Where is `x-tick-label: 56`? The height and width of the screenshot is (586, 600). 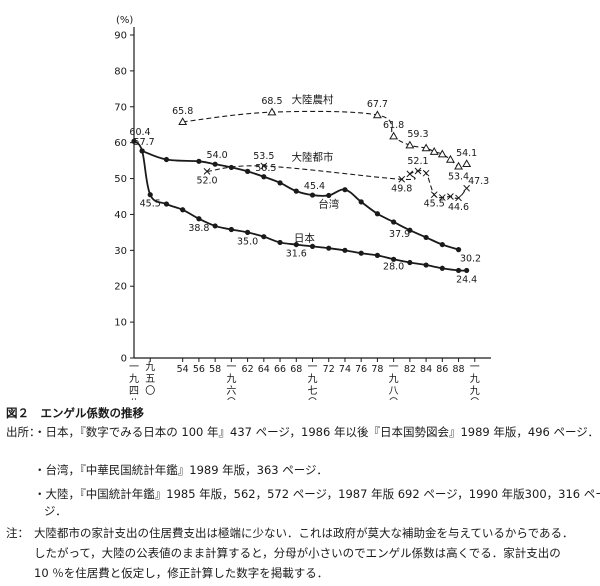
x-tick-label: 56 is located at coordinates (199, 369).